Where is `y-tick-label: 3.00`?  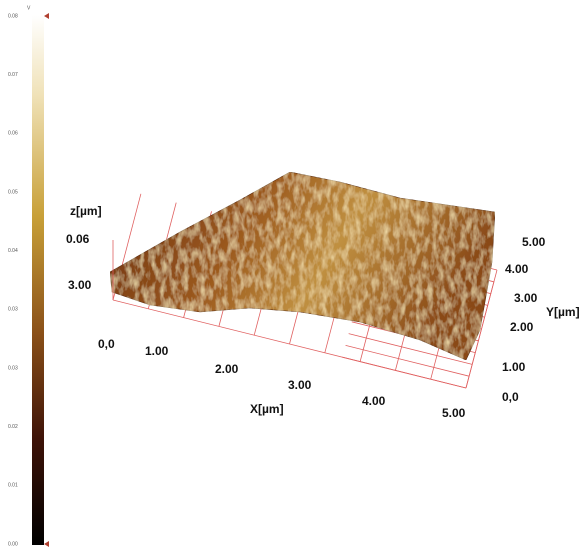
y-tick-label: 3.00 is located at coordinates (526, 298).